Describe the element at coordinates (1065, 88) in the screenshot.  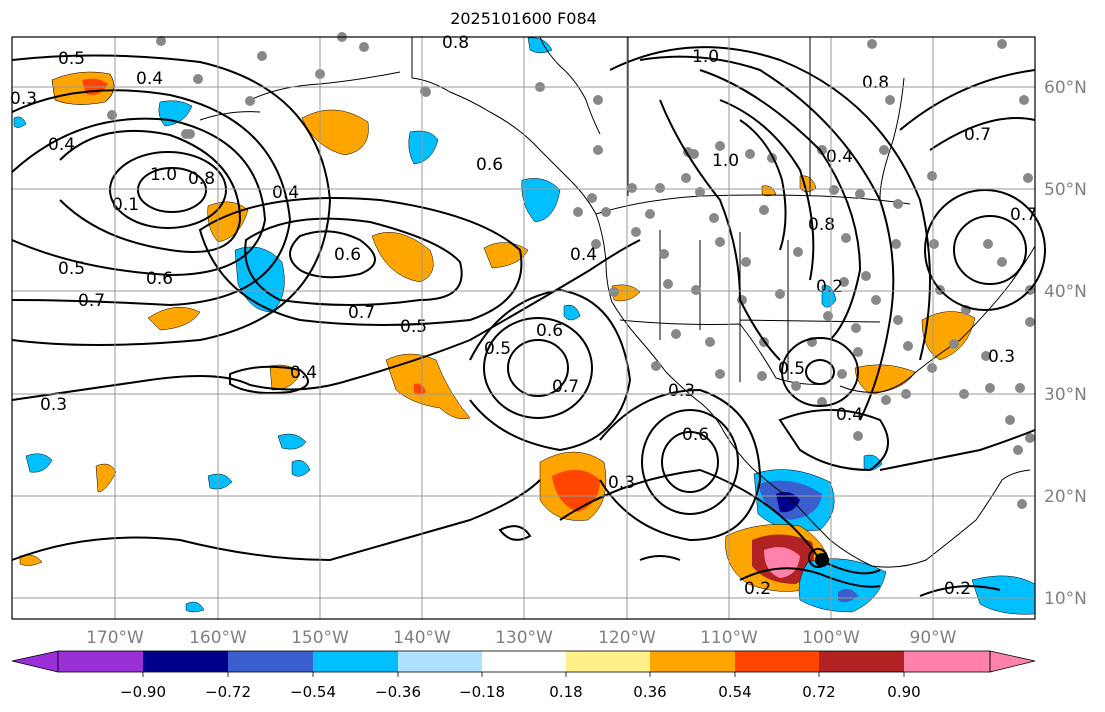
I see `latitude-label: 60°N` at that location.